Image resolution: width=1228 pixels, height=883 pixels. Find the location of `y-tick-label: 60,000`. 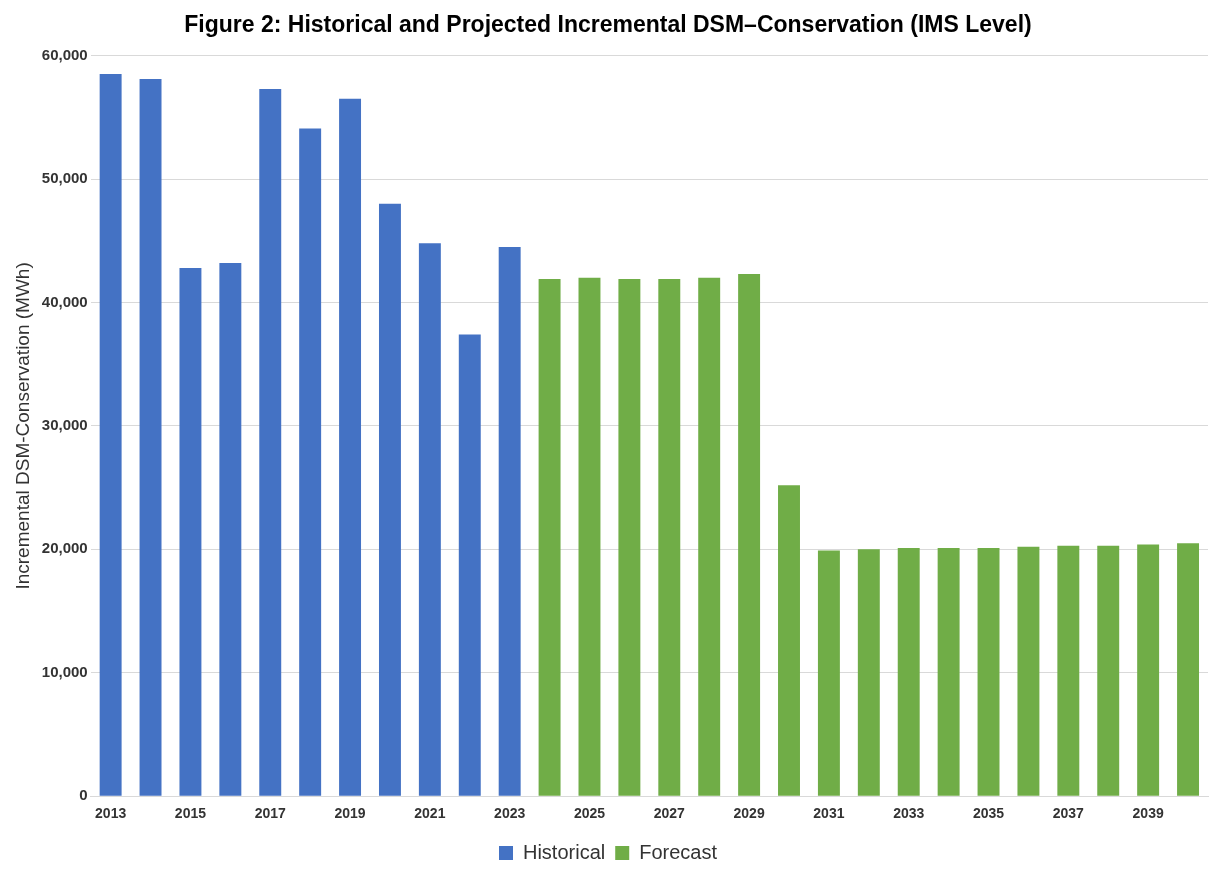

y-tick-label: 60,000 is located at coordinates (64, 54).